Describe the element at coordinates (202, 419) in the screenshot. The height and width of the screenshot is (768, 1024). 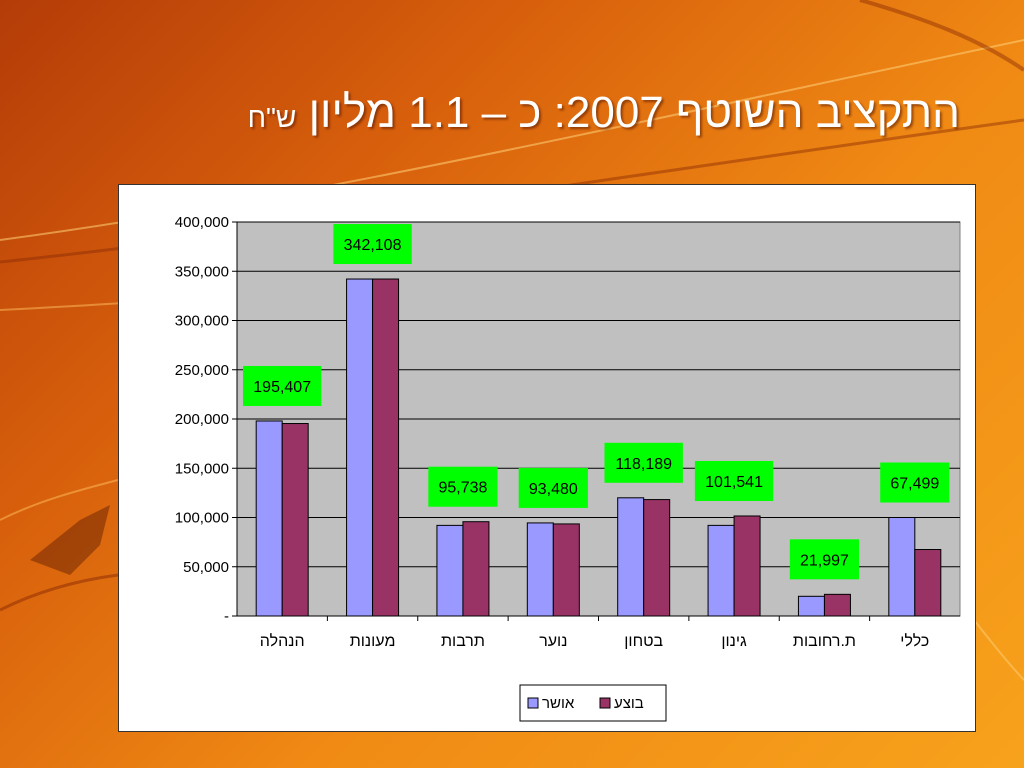
I see `y-tick-label: 200,000` at that location.